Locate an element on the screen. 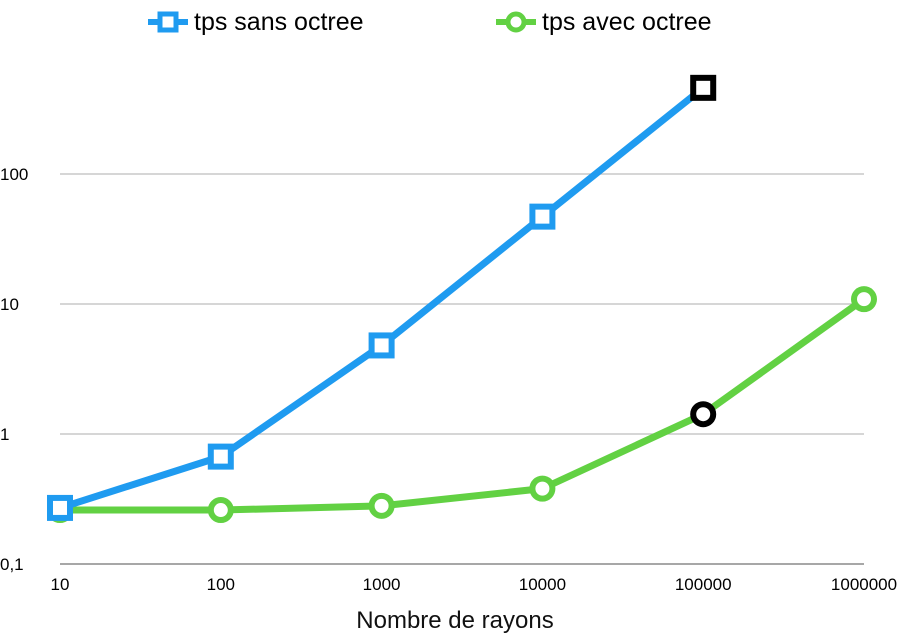 The height and width of the screenshot is (644, 910). y-tick-label: 0,1 is located at coordinates (12, 564).